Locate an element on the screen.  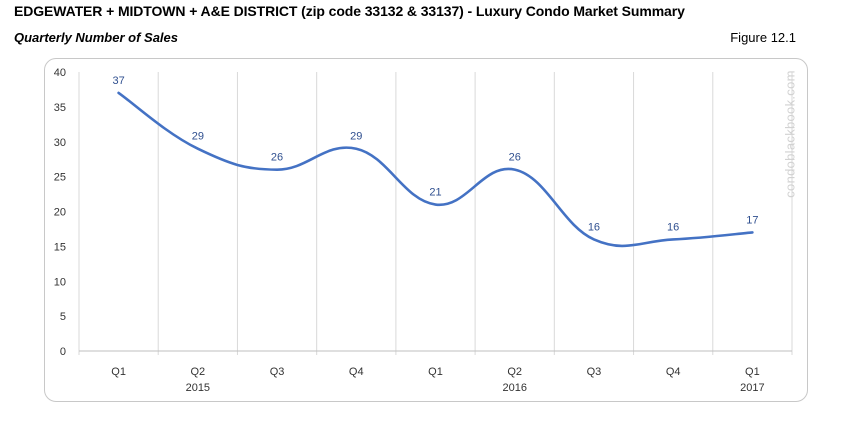
x-year-label: 2015 is located at coordinates (198, 388).